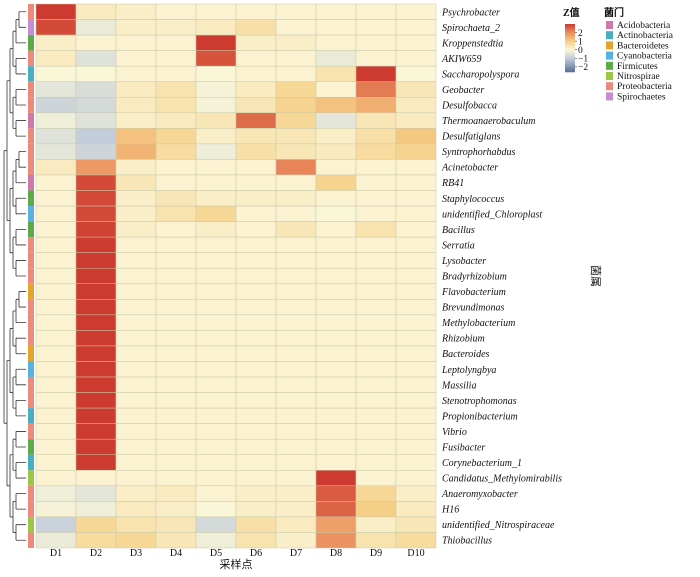  Describe the element at coordinates (482, 463) in the screenshot. I see `row-label: Corynebacterium_1` at that location.